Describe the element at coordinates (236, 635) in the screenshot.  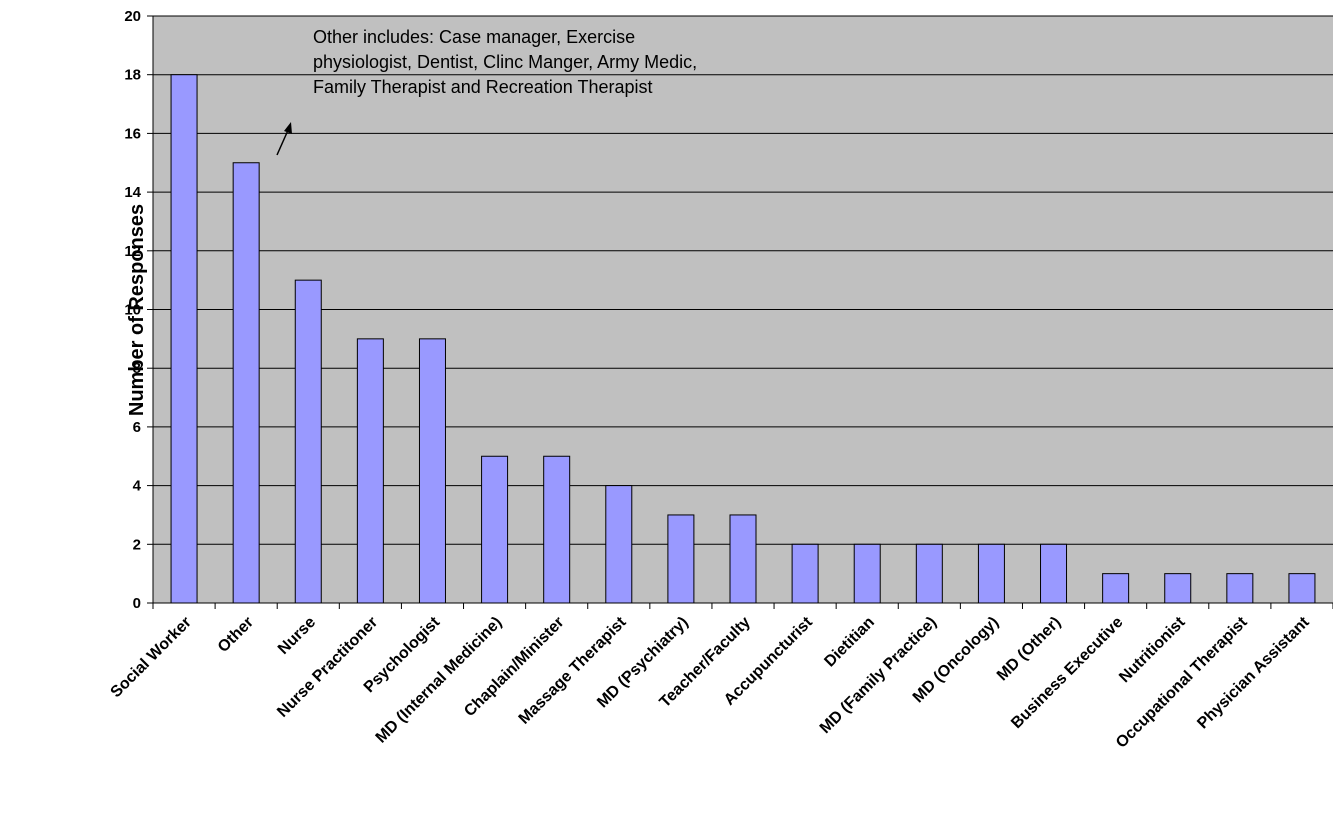
I see `x-tick-label: Other` at that location.